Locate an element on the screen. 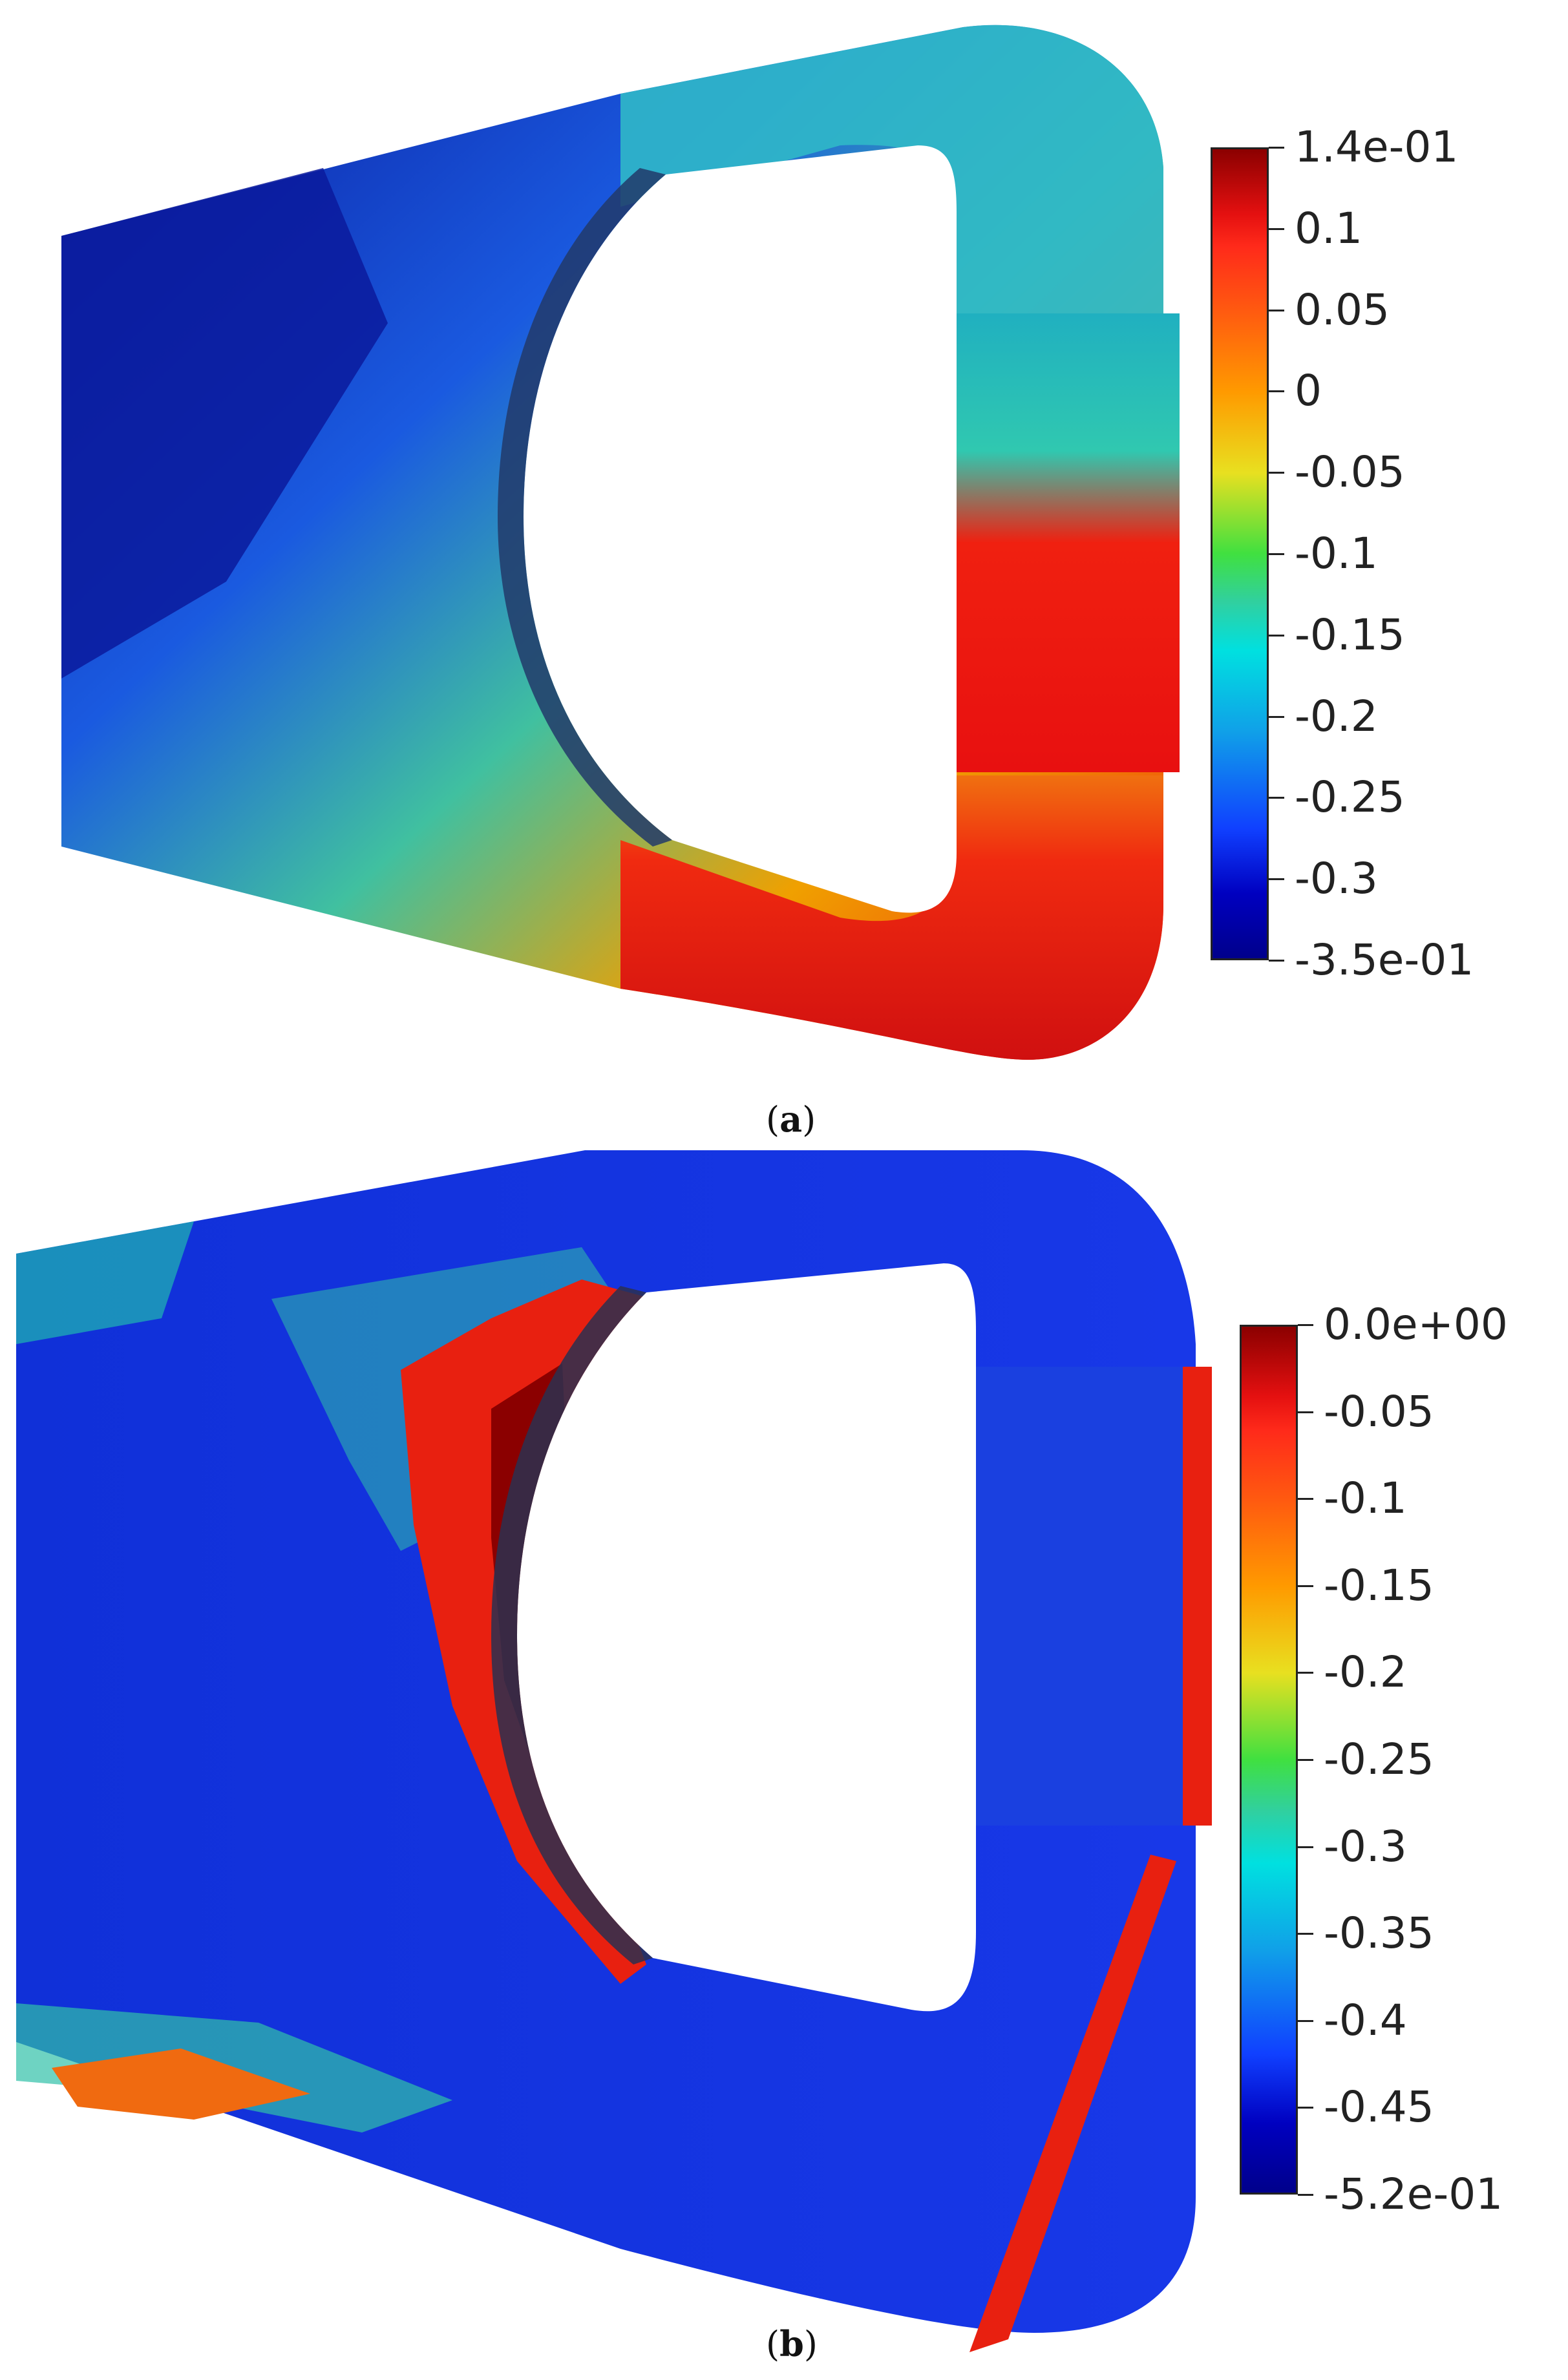  lower-band-a is located at coordinates (891, 918).